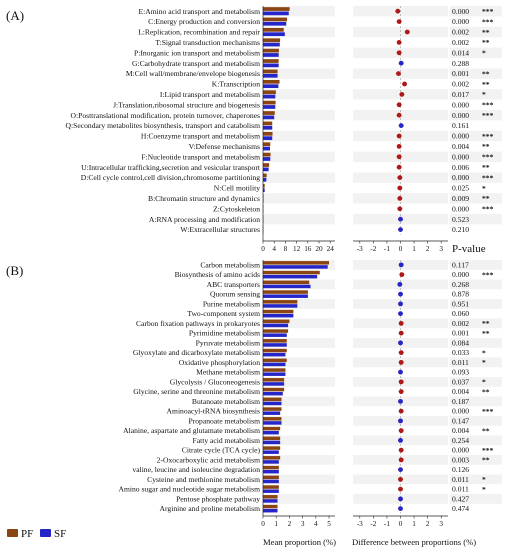  What do you see at coordinates (486, 84) in the screenshot?
I see `significance-stars: **` at bounding box center [486, 84].